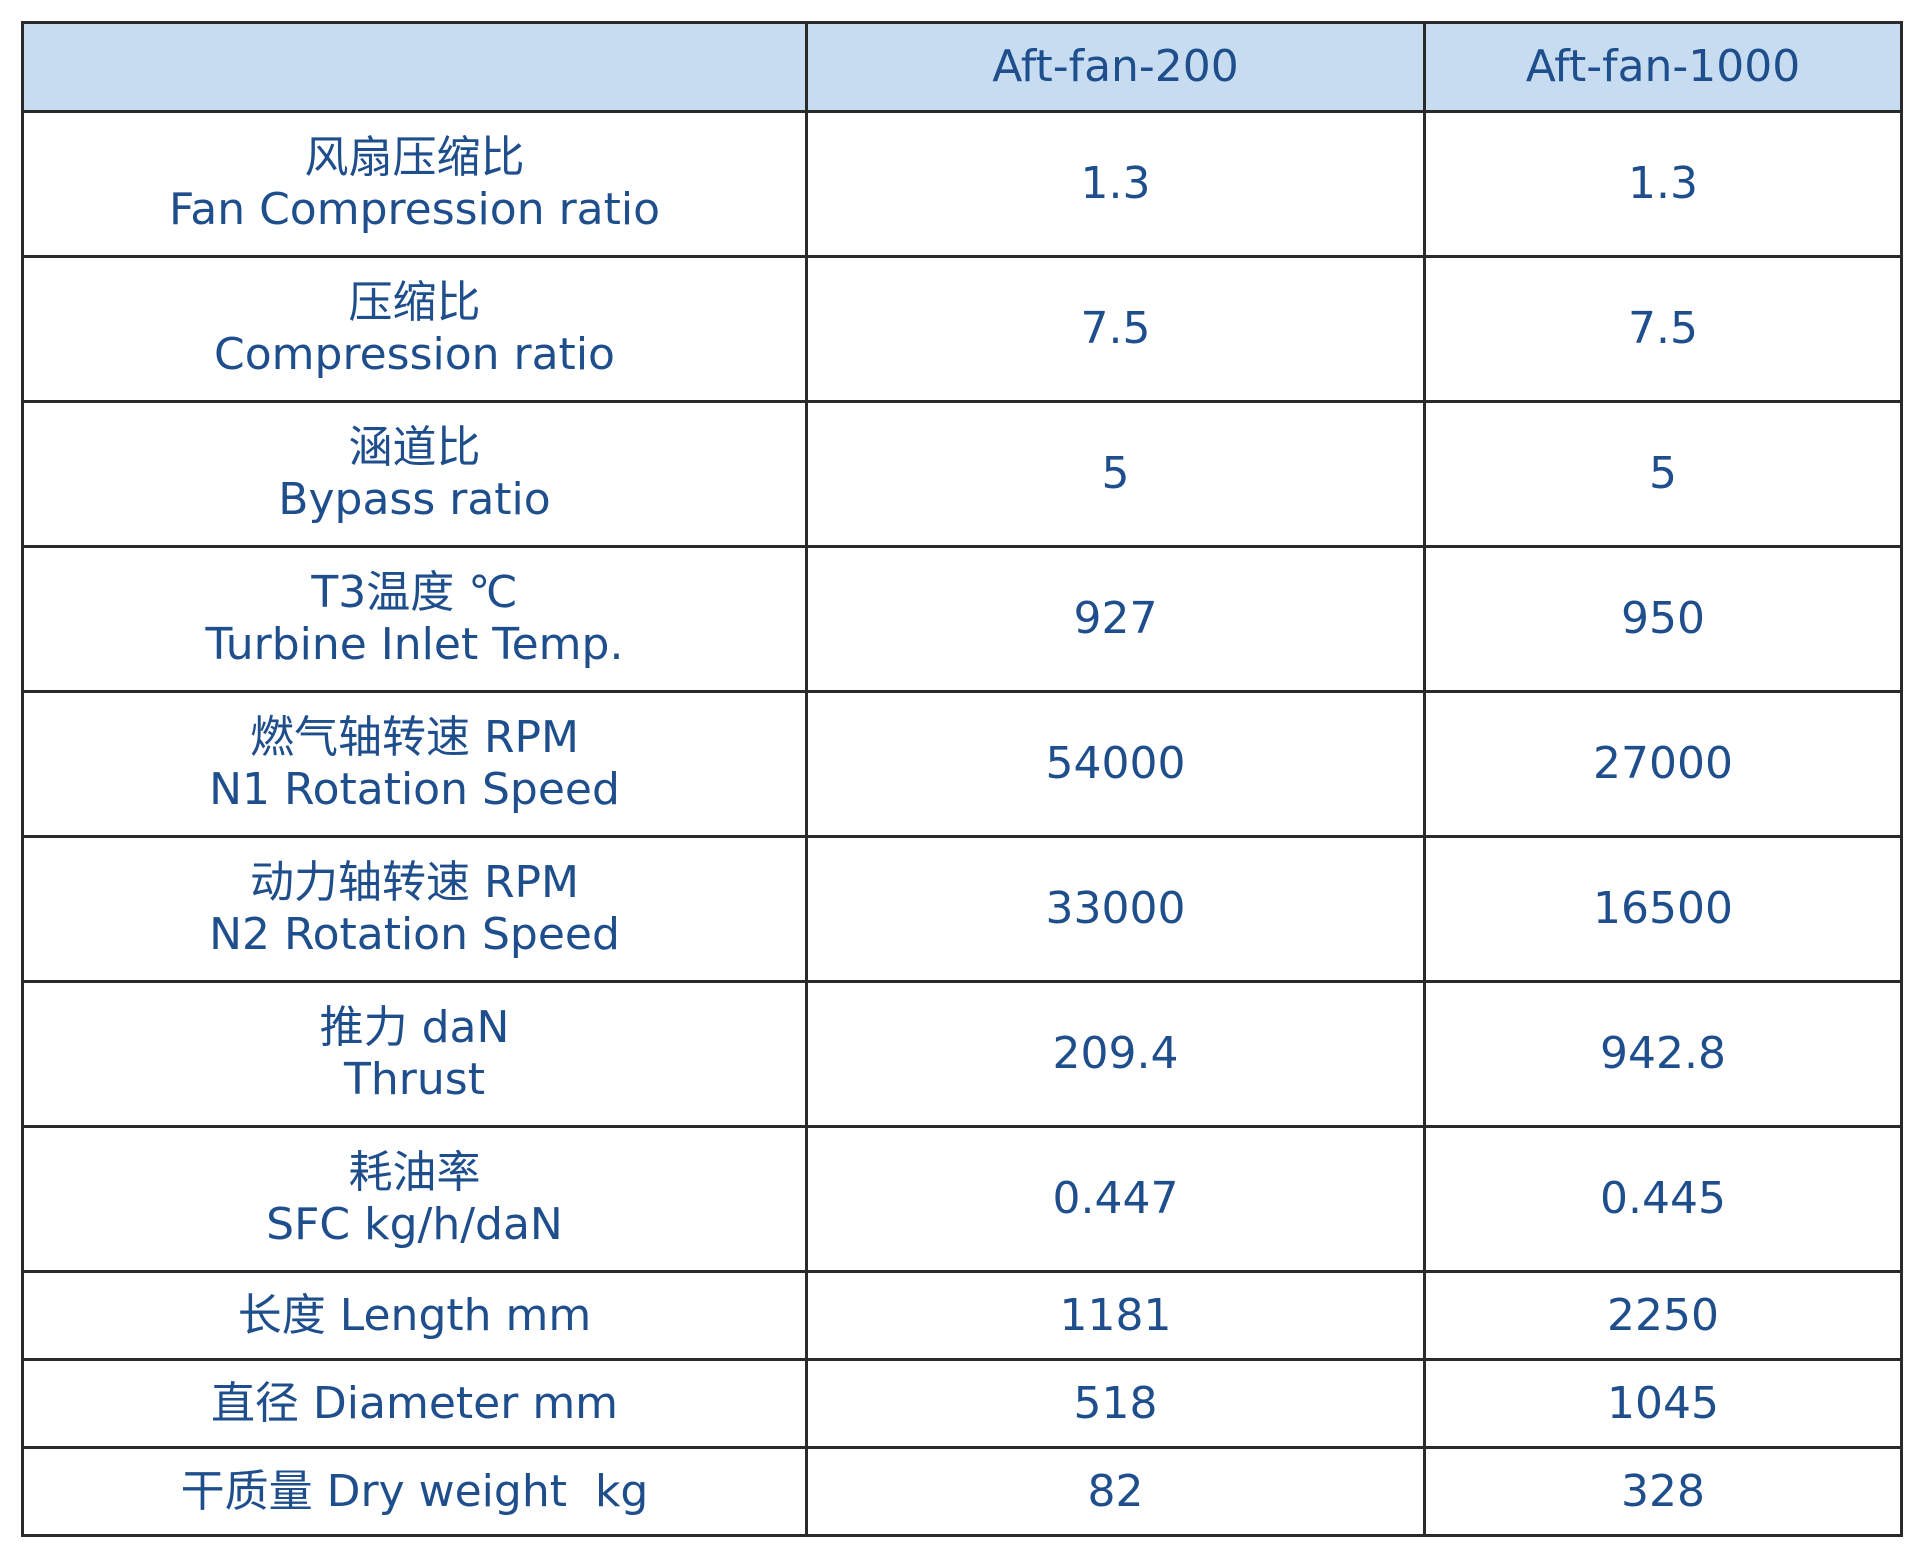 Image resolution: width=1920 pixels, height=1562 pixels. What do you see at coordinates (414, 354) in the screenshot?
I see `row-label-en: Compression ratio` at bounding box center [414, 354].